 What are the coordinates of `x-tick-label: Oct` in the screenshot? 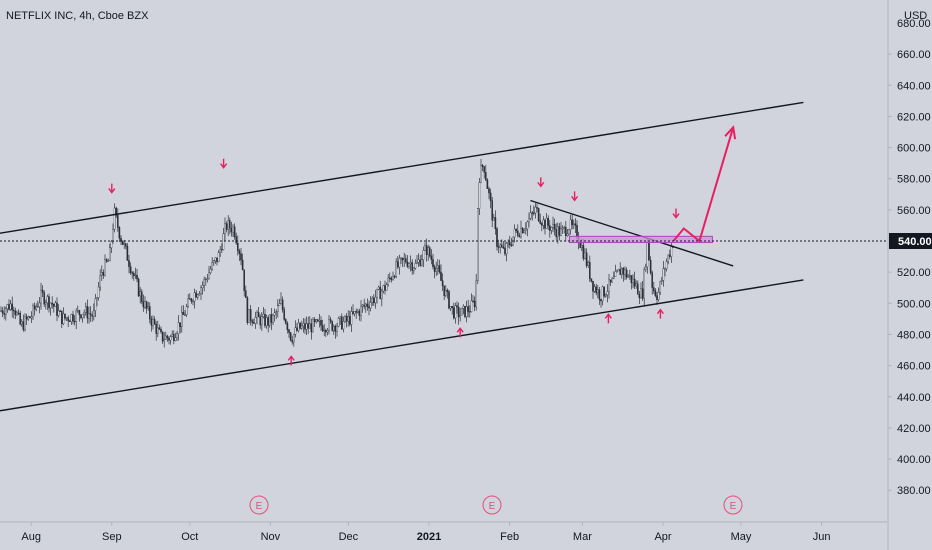 It's located at (189, 537).